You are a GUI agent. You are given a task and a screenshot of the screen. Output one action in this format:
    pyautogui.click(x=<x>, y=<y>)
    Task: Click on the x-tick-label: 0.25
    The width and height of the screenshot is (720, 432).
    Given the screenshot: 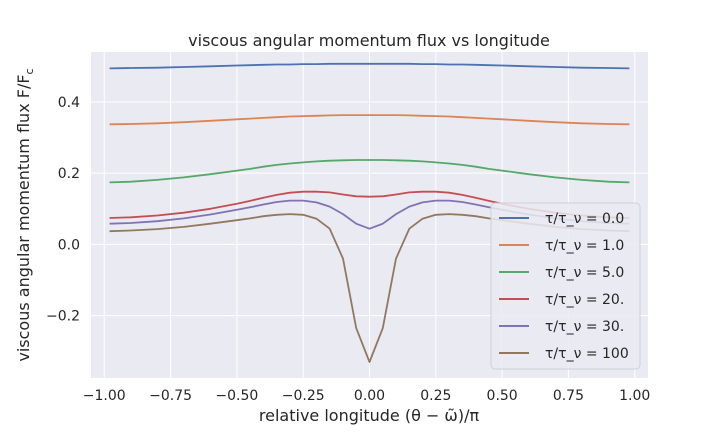 What is the action you would take?
    pyautogui.click(x=435, y=396)
    